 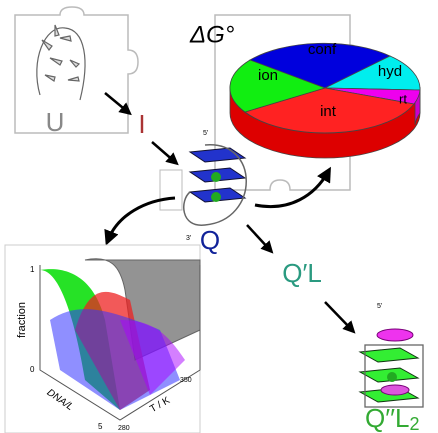 I want to click on energy-pie, so click(x=325, y=100).